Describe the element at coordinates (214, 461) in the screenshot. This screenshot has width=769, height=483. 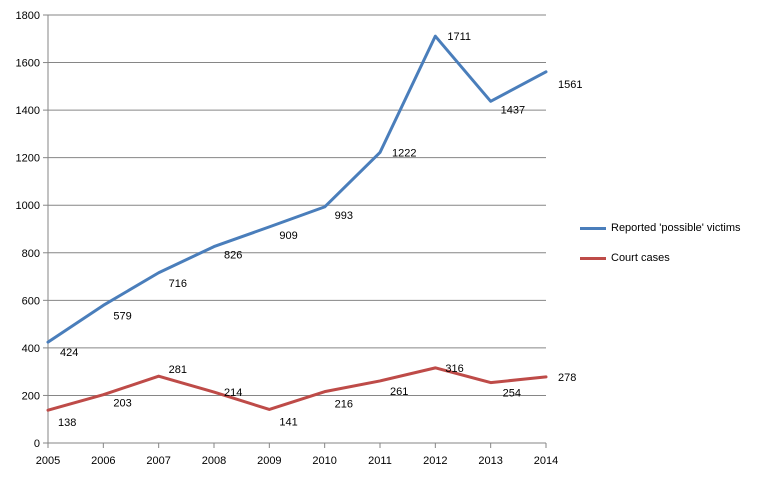
I see `x-tick-label: 2008` at that location.